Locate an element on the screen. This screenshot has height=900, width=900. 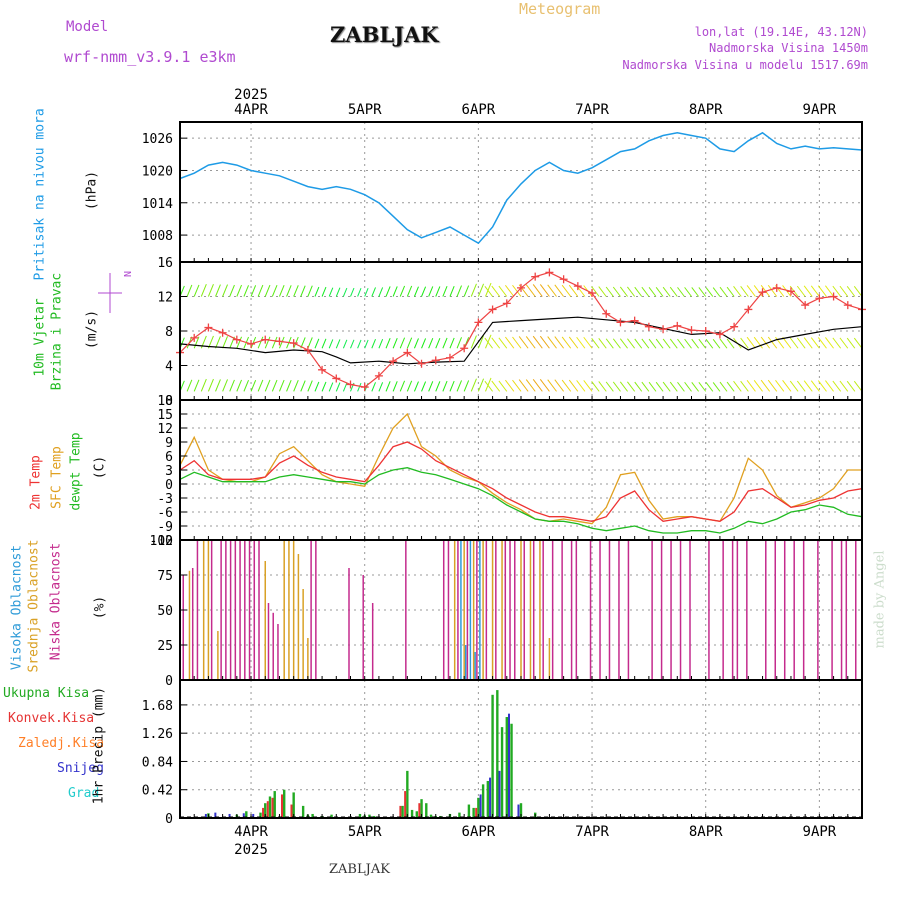
page-title: ZABLJAK is located at coordinates (384, 34).